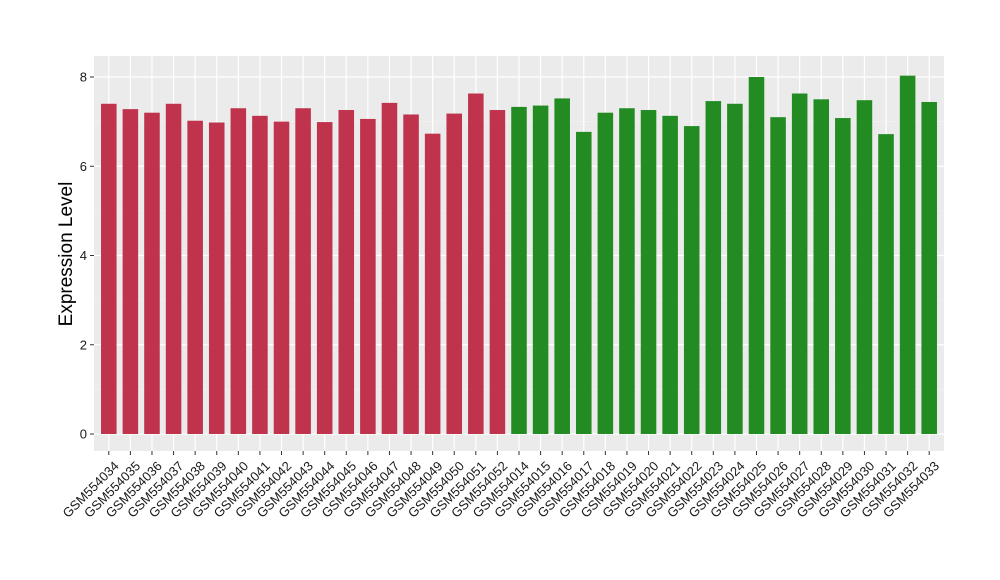  What do you see at coordinates (368, 276) in the screenshot?
I see `bar-GSM554046` at bounding box center [368, 276].